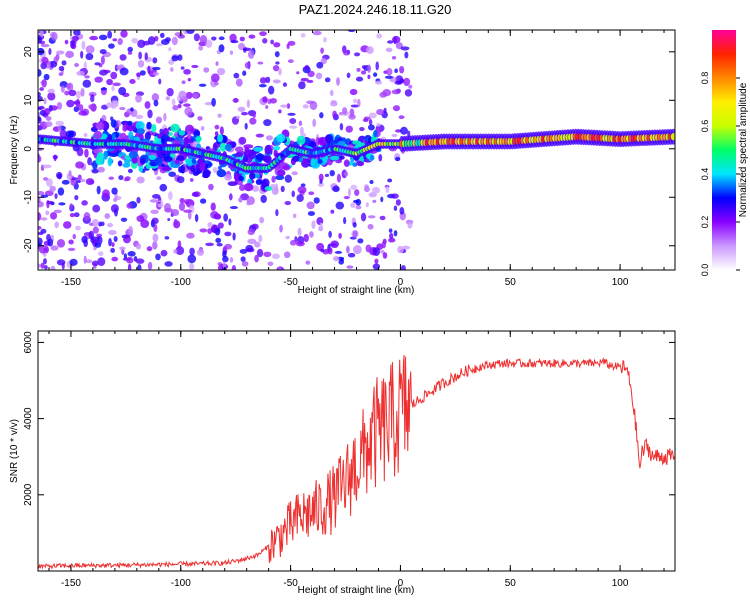  I want to click on colorbar-tick-label: 0.8, so click(705, 78).